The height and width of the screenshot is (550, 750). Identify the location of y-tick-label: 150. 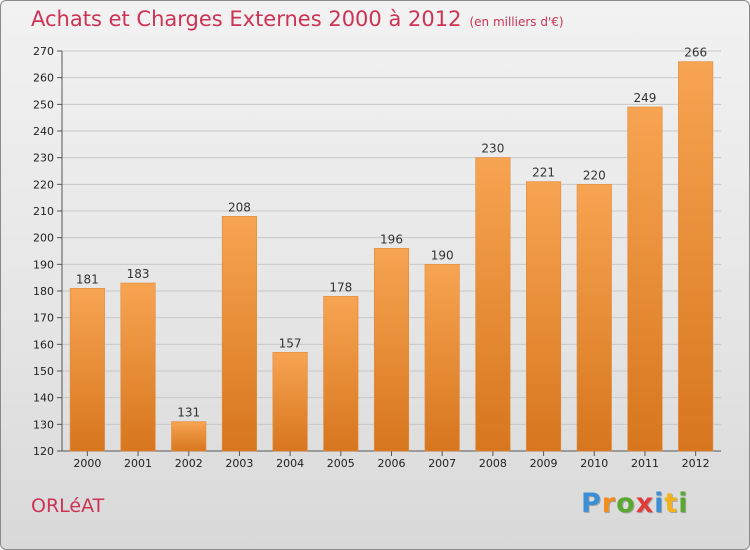
(43, 371).